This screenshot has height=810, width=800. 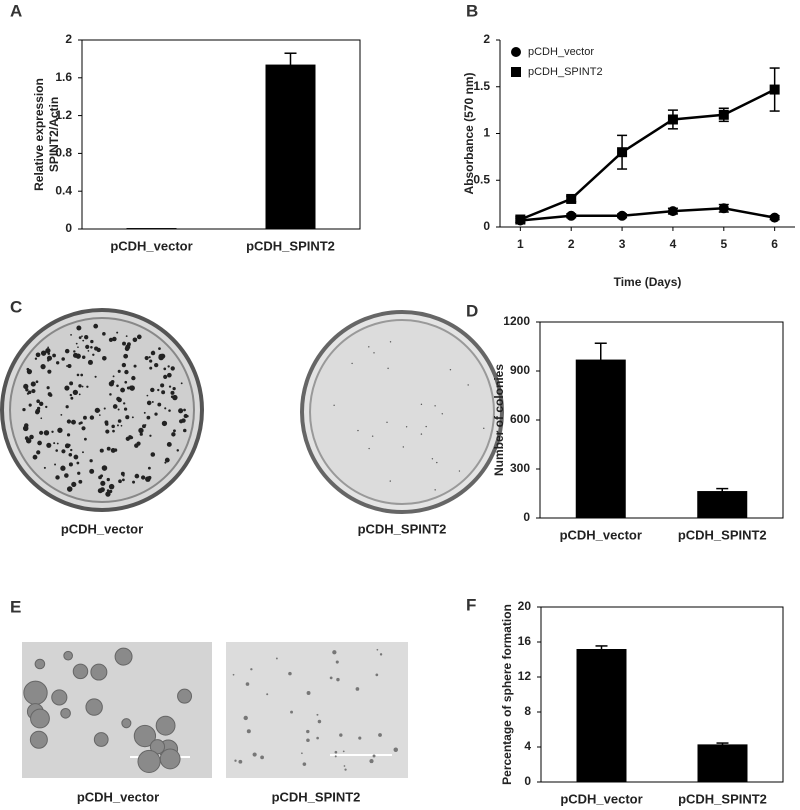 What do you see at coordinates (221, 134) in the screenshot?
I see `plot-frame` at bounding box center [221, 134].